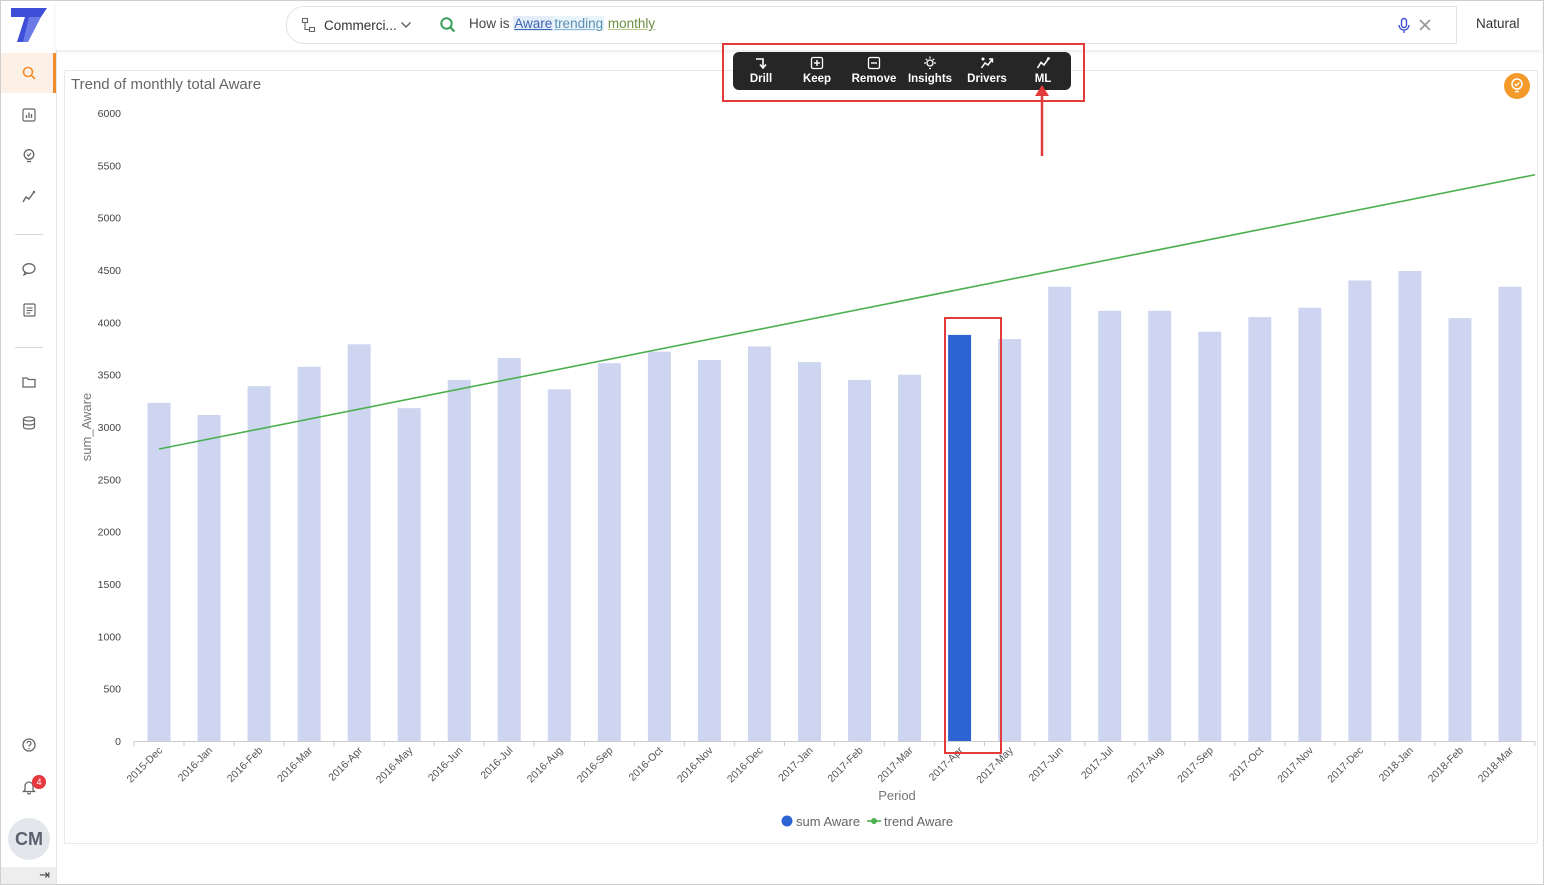  Describe the element at coordinates (761, 71) in the screenshot. I see `drill-button: Drill` at that location.